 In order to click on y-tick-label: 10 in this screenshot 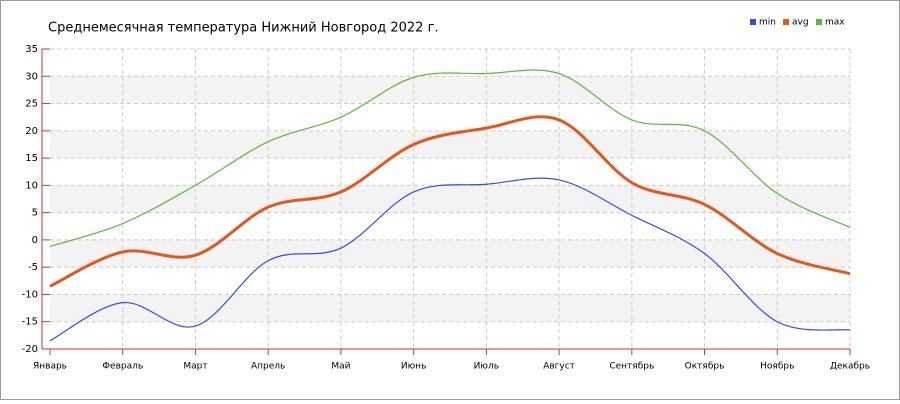, I will do `click(31, 185)`.